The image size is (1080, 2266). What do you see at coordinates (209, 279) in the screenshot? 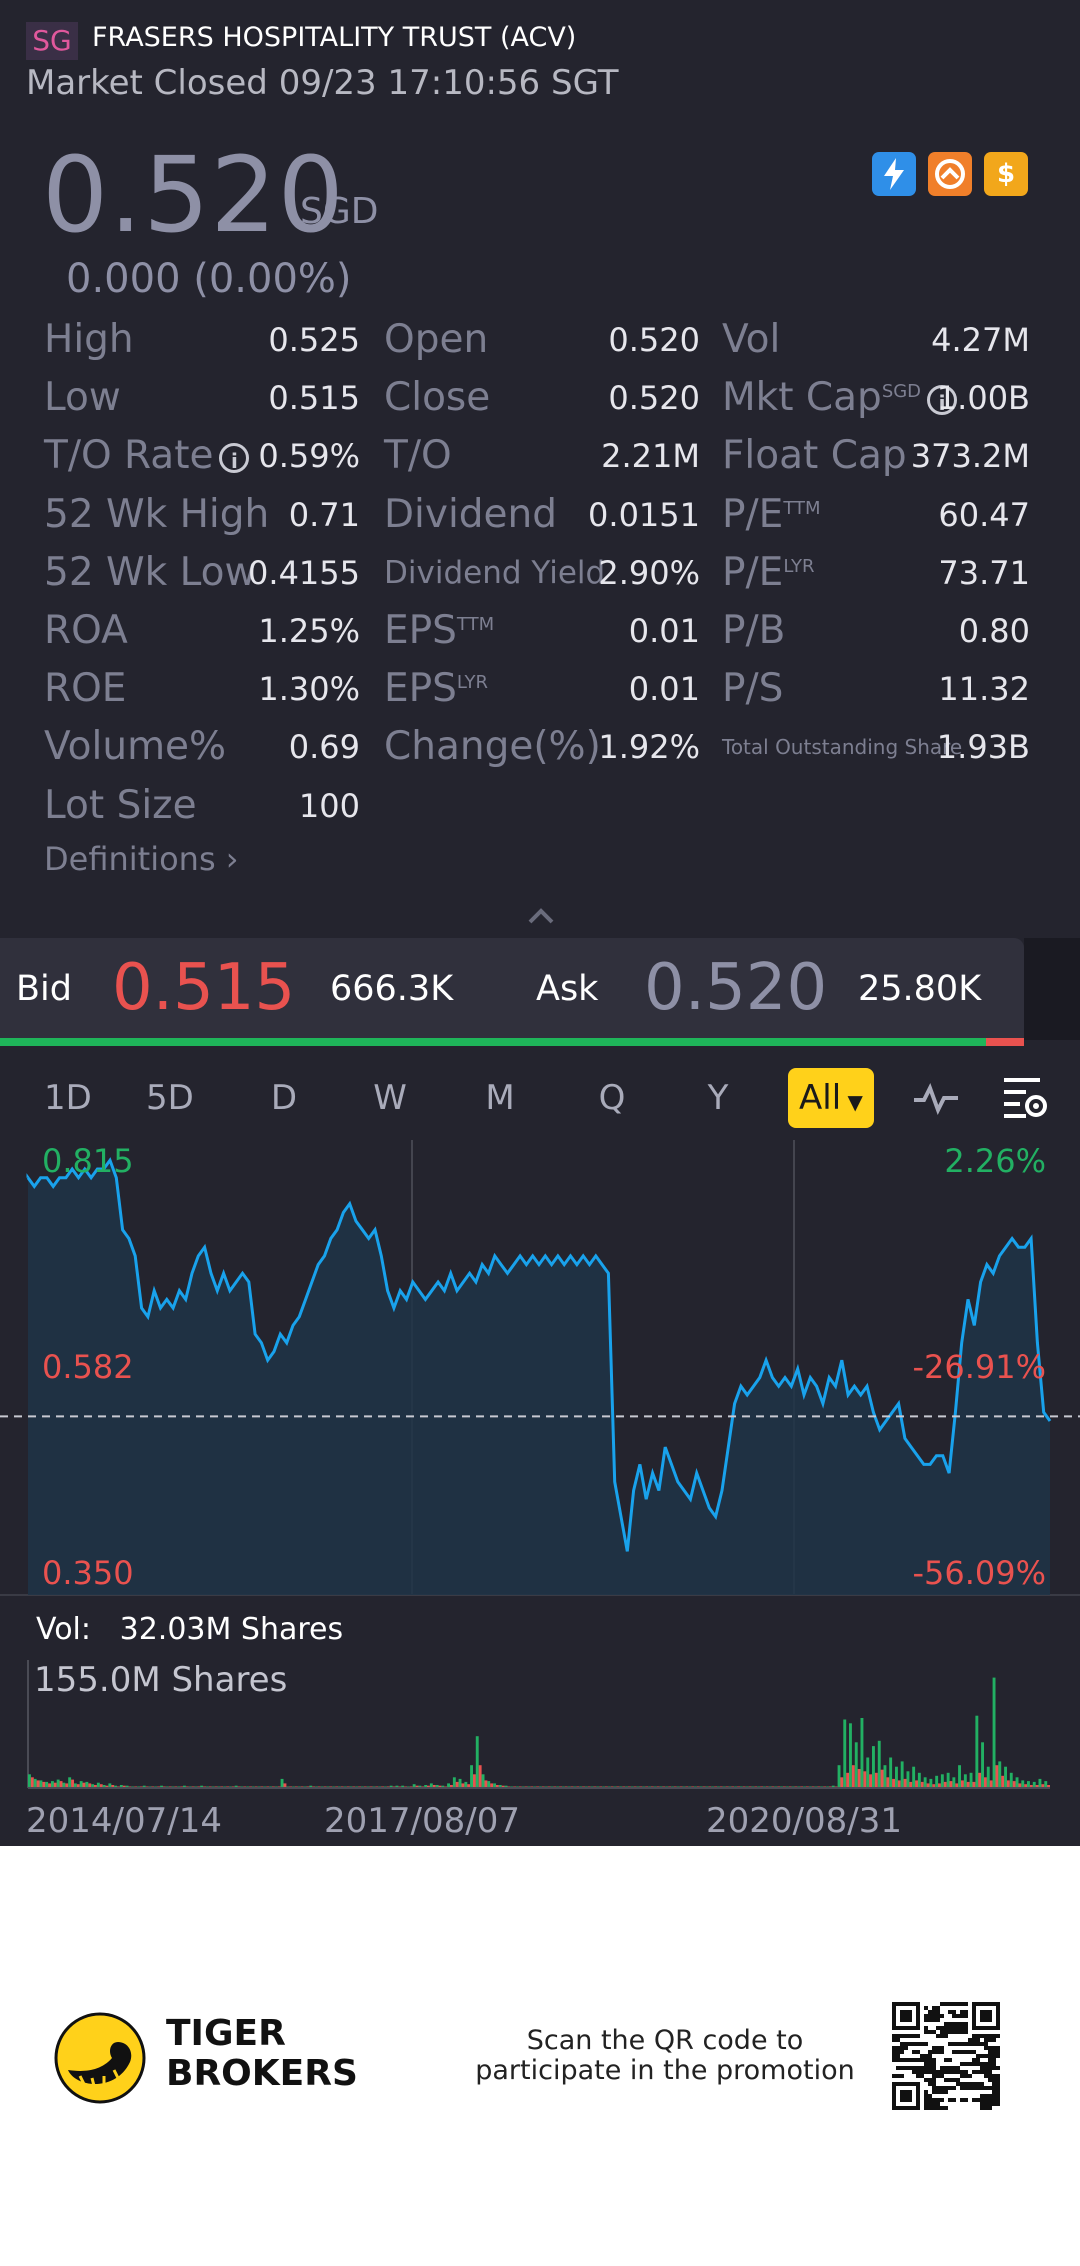
I see `price-change: 0.000 (0.00%)` at bounding box center [209, 279].